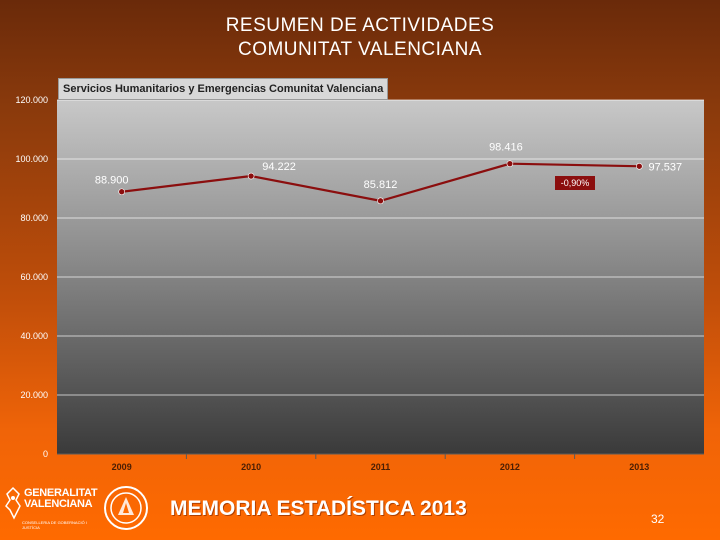  What do you see at coordinates (318, 508) in the screenshot?
I see `footer-title: MEMORIA ESTADÍSTICA 2013` at bounding box center [318, 508].